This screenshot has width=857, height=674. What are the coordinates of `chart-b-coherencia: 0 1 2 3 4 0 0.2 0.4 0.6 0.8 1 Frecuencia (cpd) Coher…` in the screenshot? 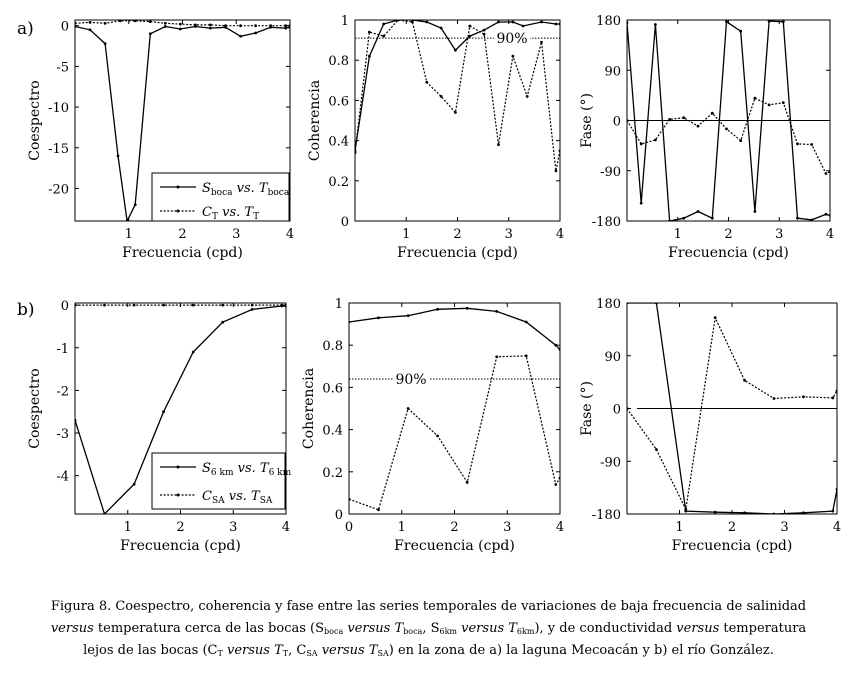 It's located at (432, 425).